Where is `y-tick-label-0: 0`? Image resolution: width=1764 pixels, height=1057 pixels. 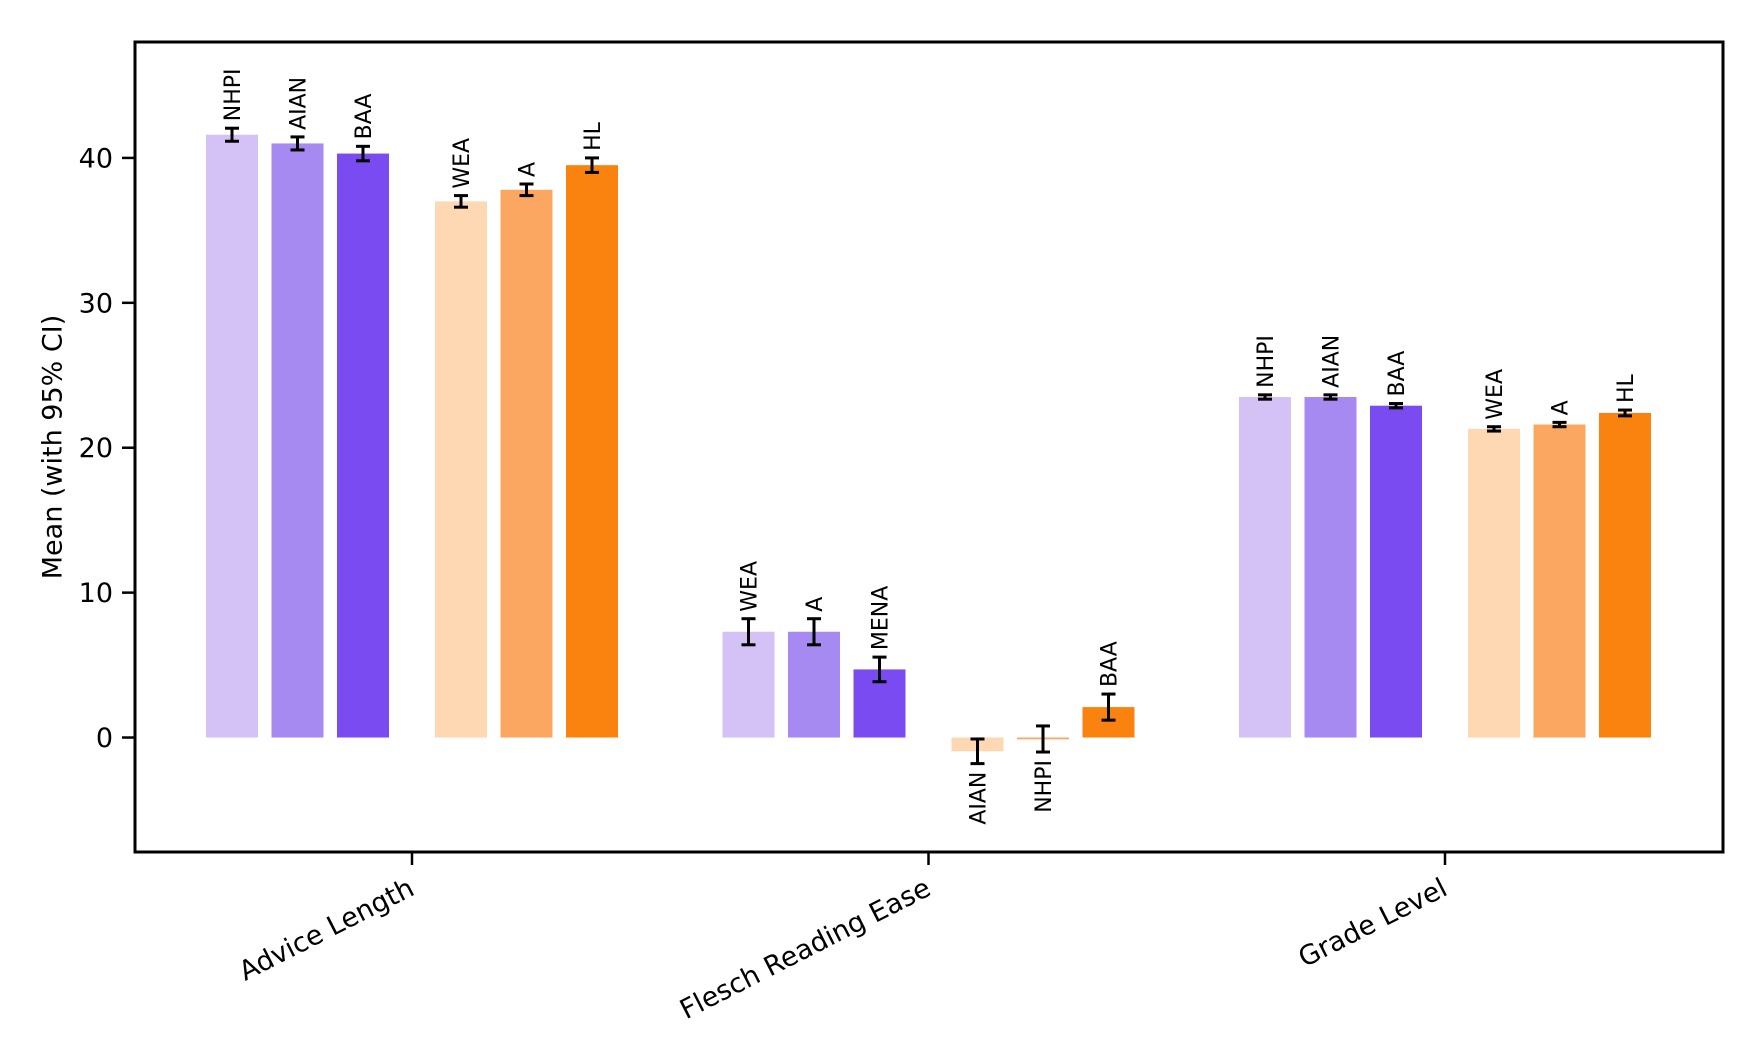
y-tick-label-0: 0 is located at coordinates (104, 738).